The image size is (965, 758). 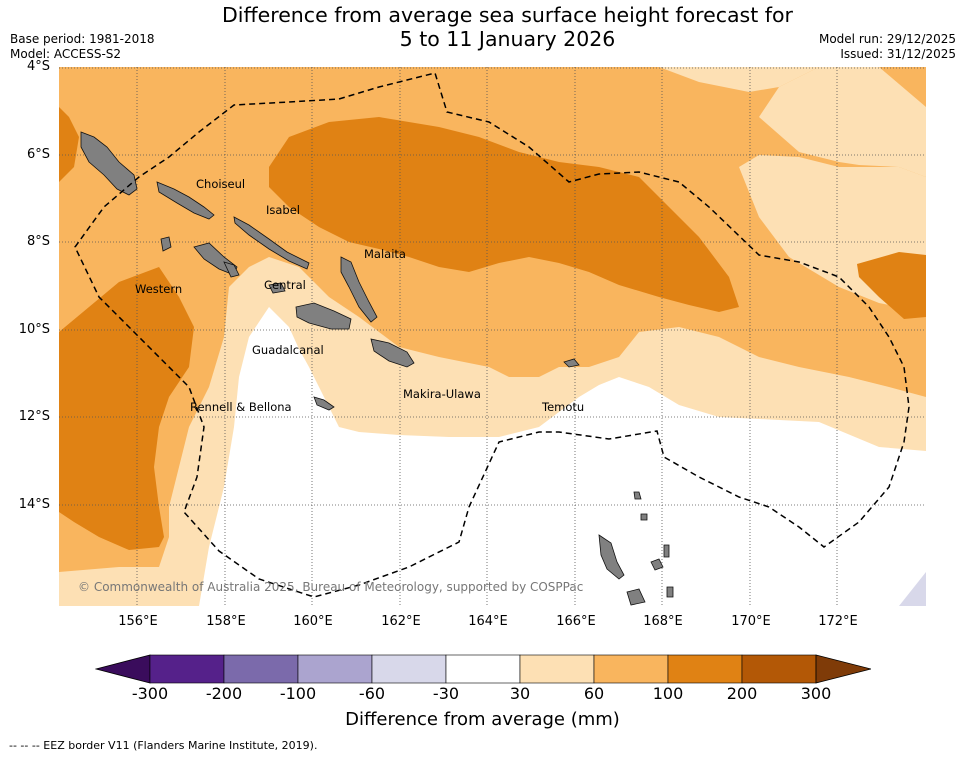 I want to click on island-central, so click(x=277, y=288).